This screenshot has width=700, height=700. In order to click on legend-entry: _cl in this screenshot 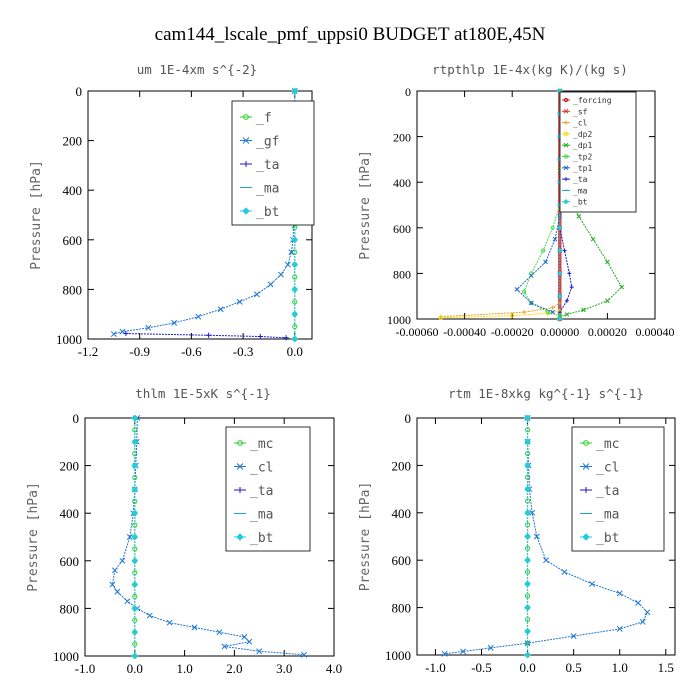, I will do `click(607, 468)`.